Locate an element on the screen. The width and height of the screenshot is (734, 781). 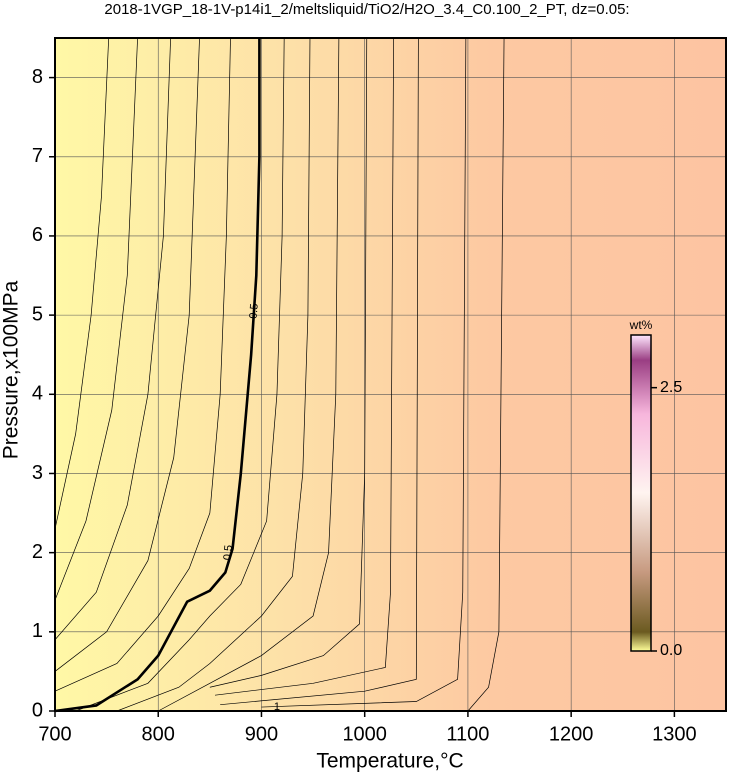
x-tick-label: 900 is located at coordinates (261, 734).